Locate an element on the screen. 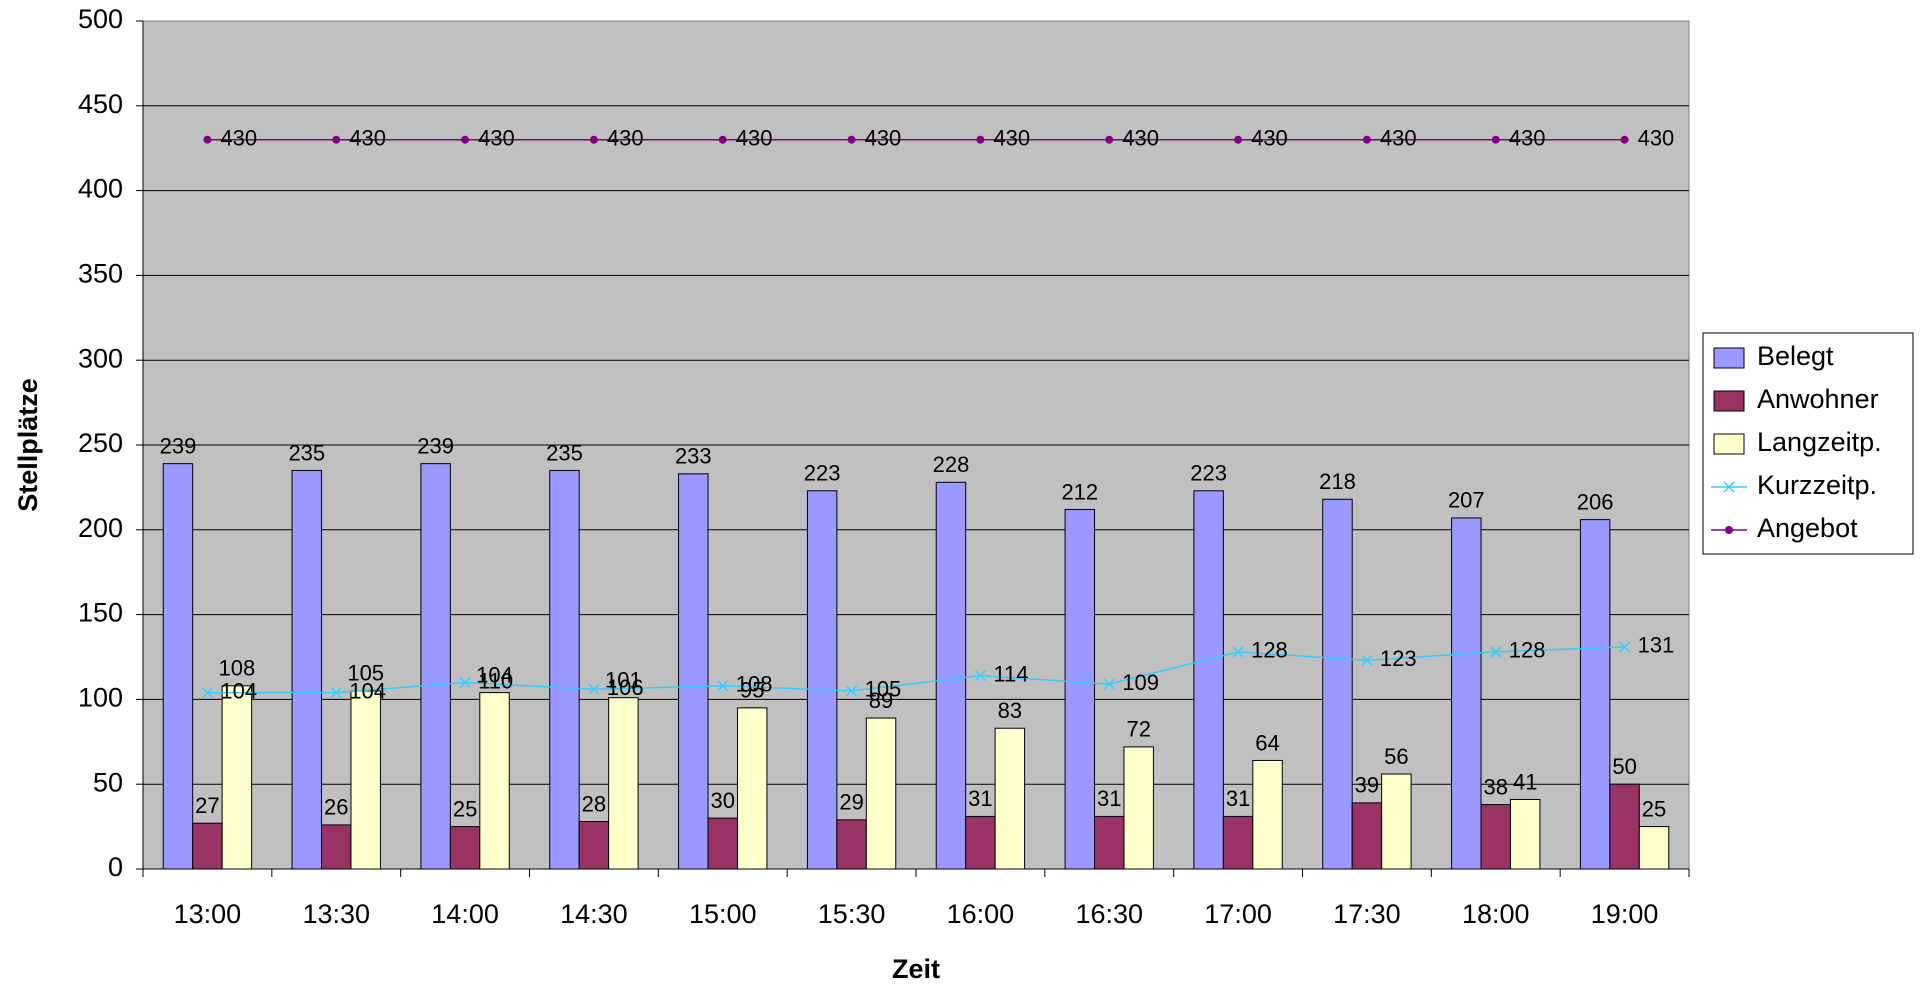 The image size is (1921, 992). x-tick-label: 19:00 is located at coordinates (1625, 914).